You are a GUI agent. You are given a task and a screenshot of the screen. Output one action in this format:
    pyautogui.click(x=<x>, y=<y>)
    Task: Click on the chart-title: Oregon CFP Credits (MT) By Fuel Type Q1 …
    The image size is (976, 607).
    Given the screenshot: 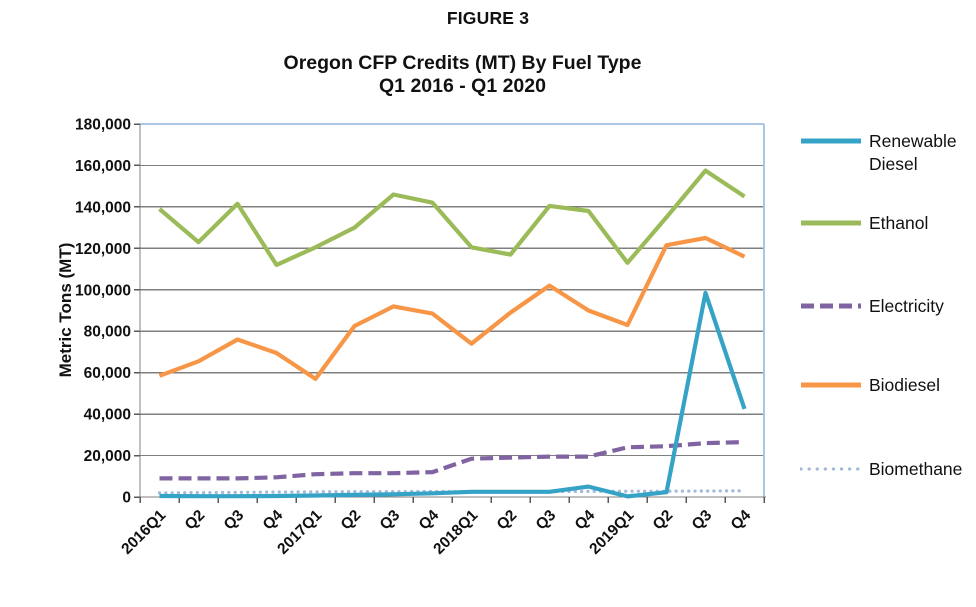 What is the action you would take?
    pyautogui.click(x=462, y=75)
    